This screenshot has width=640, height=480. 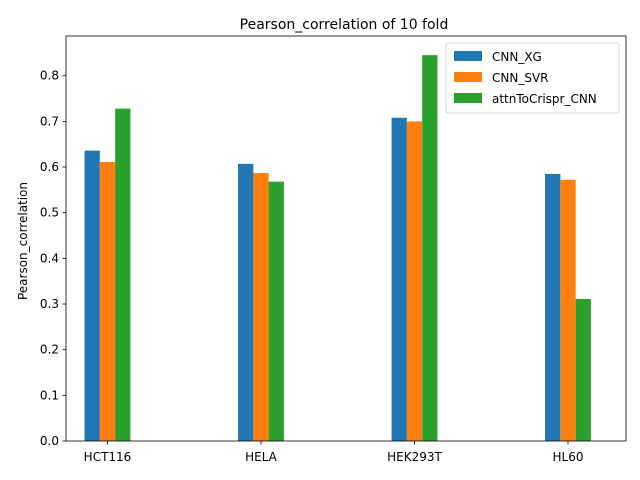 I want to click on bar-attnToCrispr_CNN-HL60, so click(x=583, y=369).